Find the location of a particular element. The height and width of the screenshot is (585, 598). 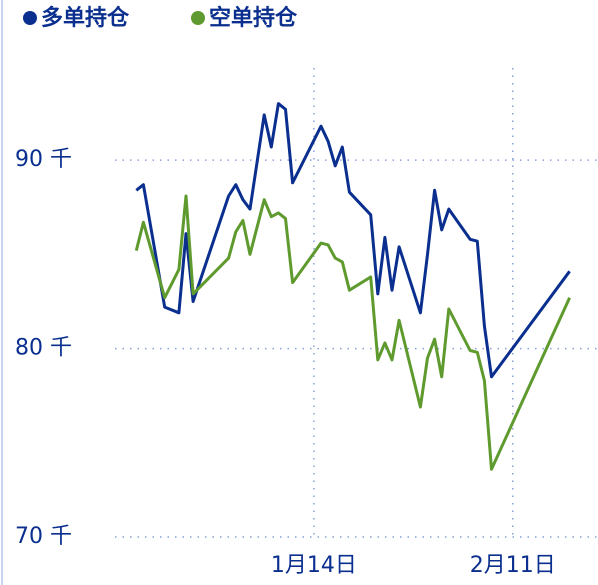

legend-label: 空单持仓 is located at coordinates (253, 18).